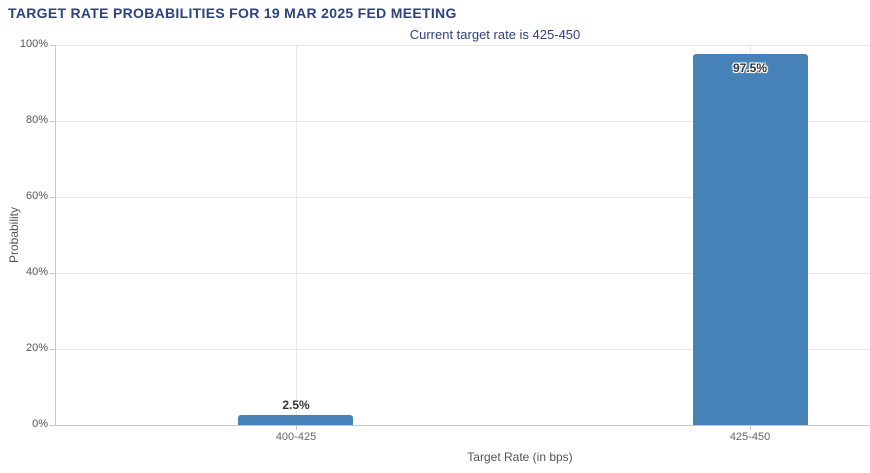 This screenshot has height=473, width=870. I want to click on bar-value-label: 2.5%, so click(296, 405).